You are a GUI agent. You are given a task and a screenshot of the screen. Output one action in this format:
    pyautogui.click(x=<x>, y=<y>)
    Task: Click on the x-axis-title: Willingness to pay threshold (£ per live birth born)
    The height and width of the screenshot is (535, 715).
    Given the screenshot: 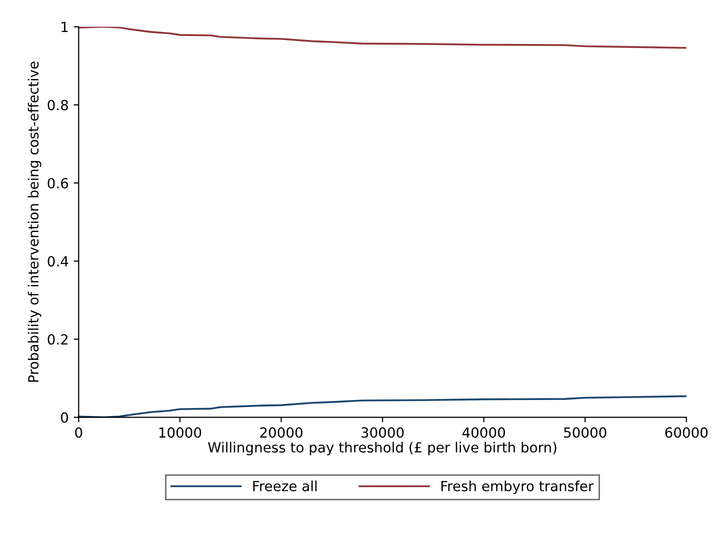 What is the action you would take?
    pyautogui.click(x=382, y=449)
    